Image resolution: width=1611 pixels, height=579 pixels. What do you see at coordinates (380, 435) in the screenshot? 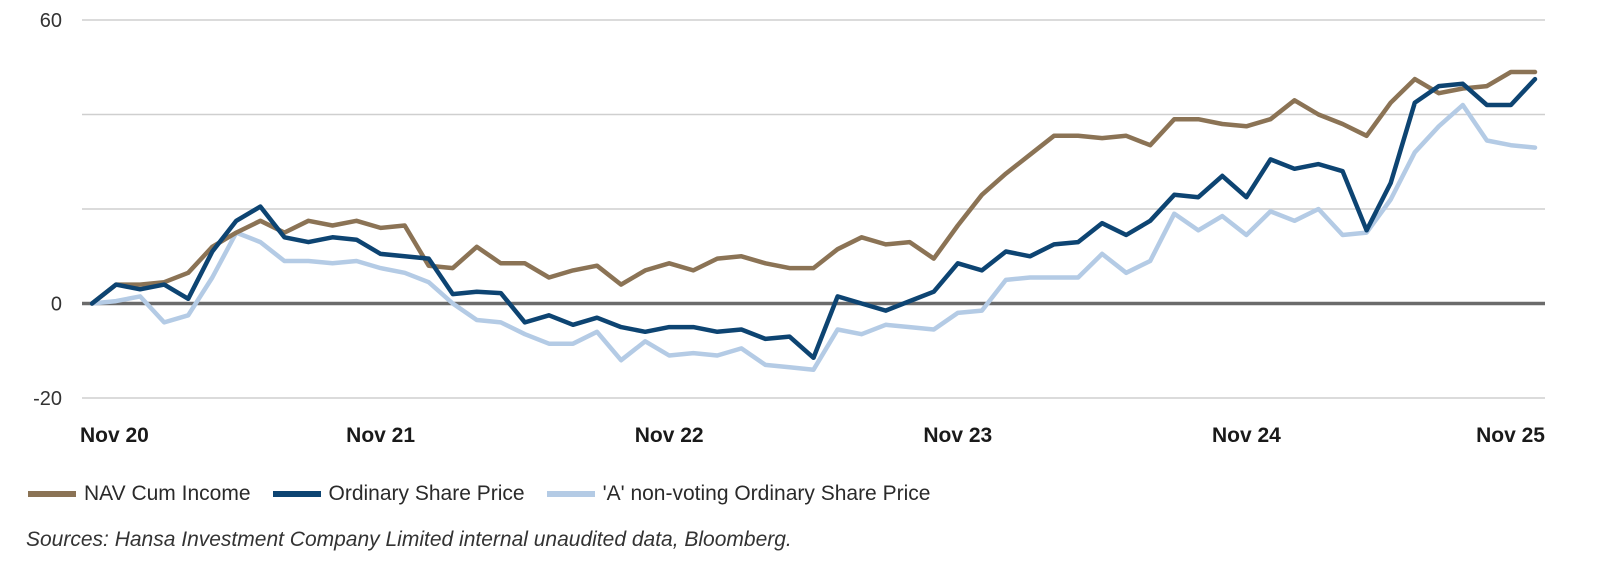
I see `x-tick-label: Nov 21` at bounding box center [380, 435].